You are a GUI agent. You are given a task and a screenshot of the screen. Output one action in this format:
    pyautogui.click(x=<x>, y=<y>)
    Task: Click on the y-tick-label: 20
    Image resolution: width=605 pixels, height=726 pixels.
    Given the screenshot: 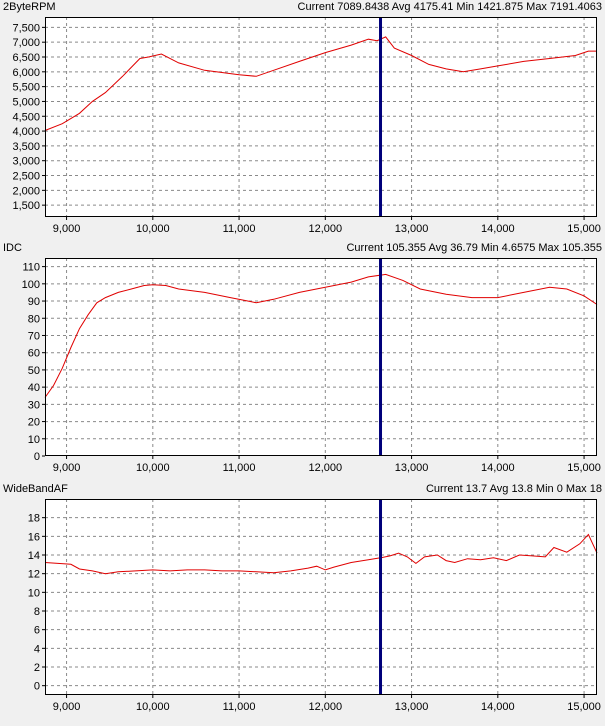 What is the action you would take?
    pyautogui.click(x=34, y=423)
    